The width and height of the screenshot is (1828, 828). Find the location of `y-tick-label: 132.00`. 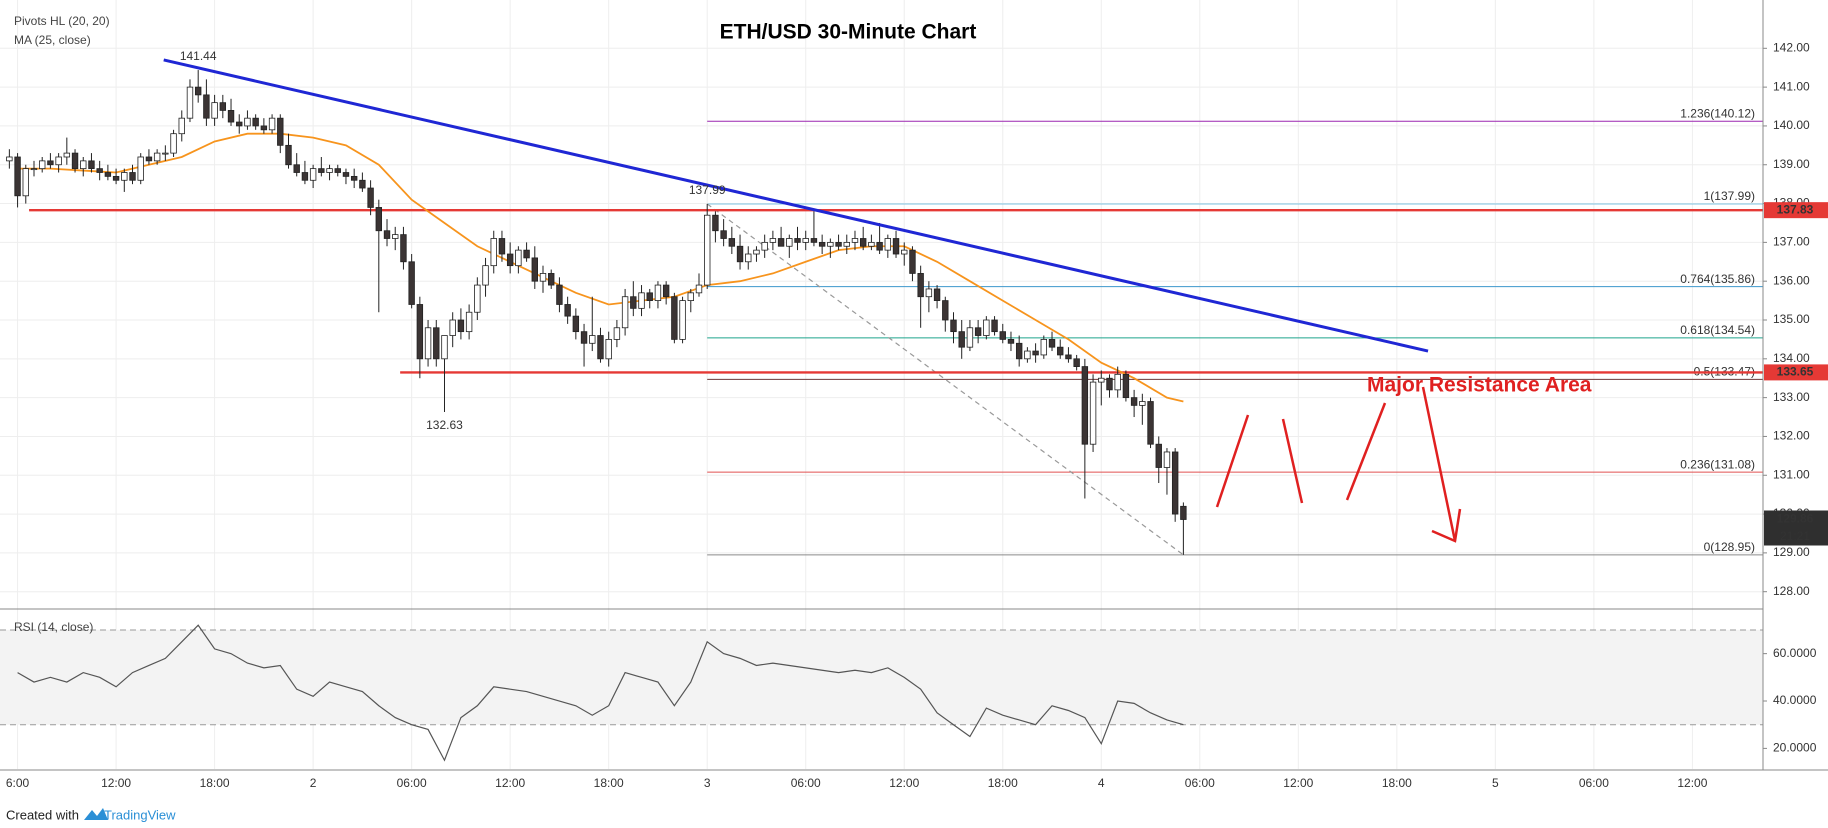

y-tick-label: 132.00 is located at coordinates (1791, 436).